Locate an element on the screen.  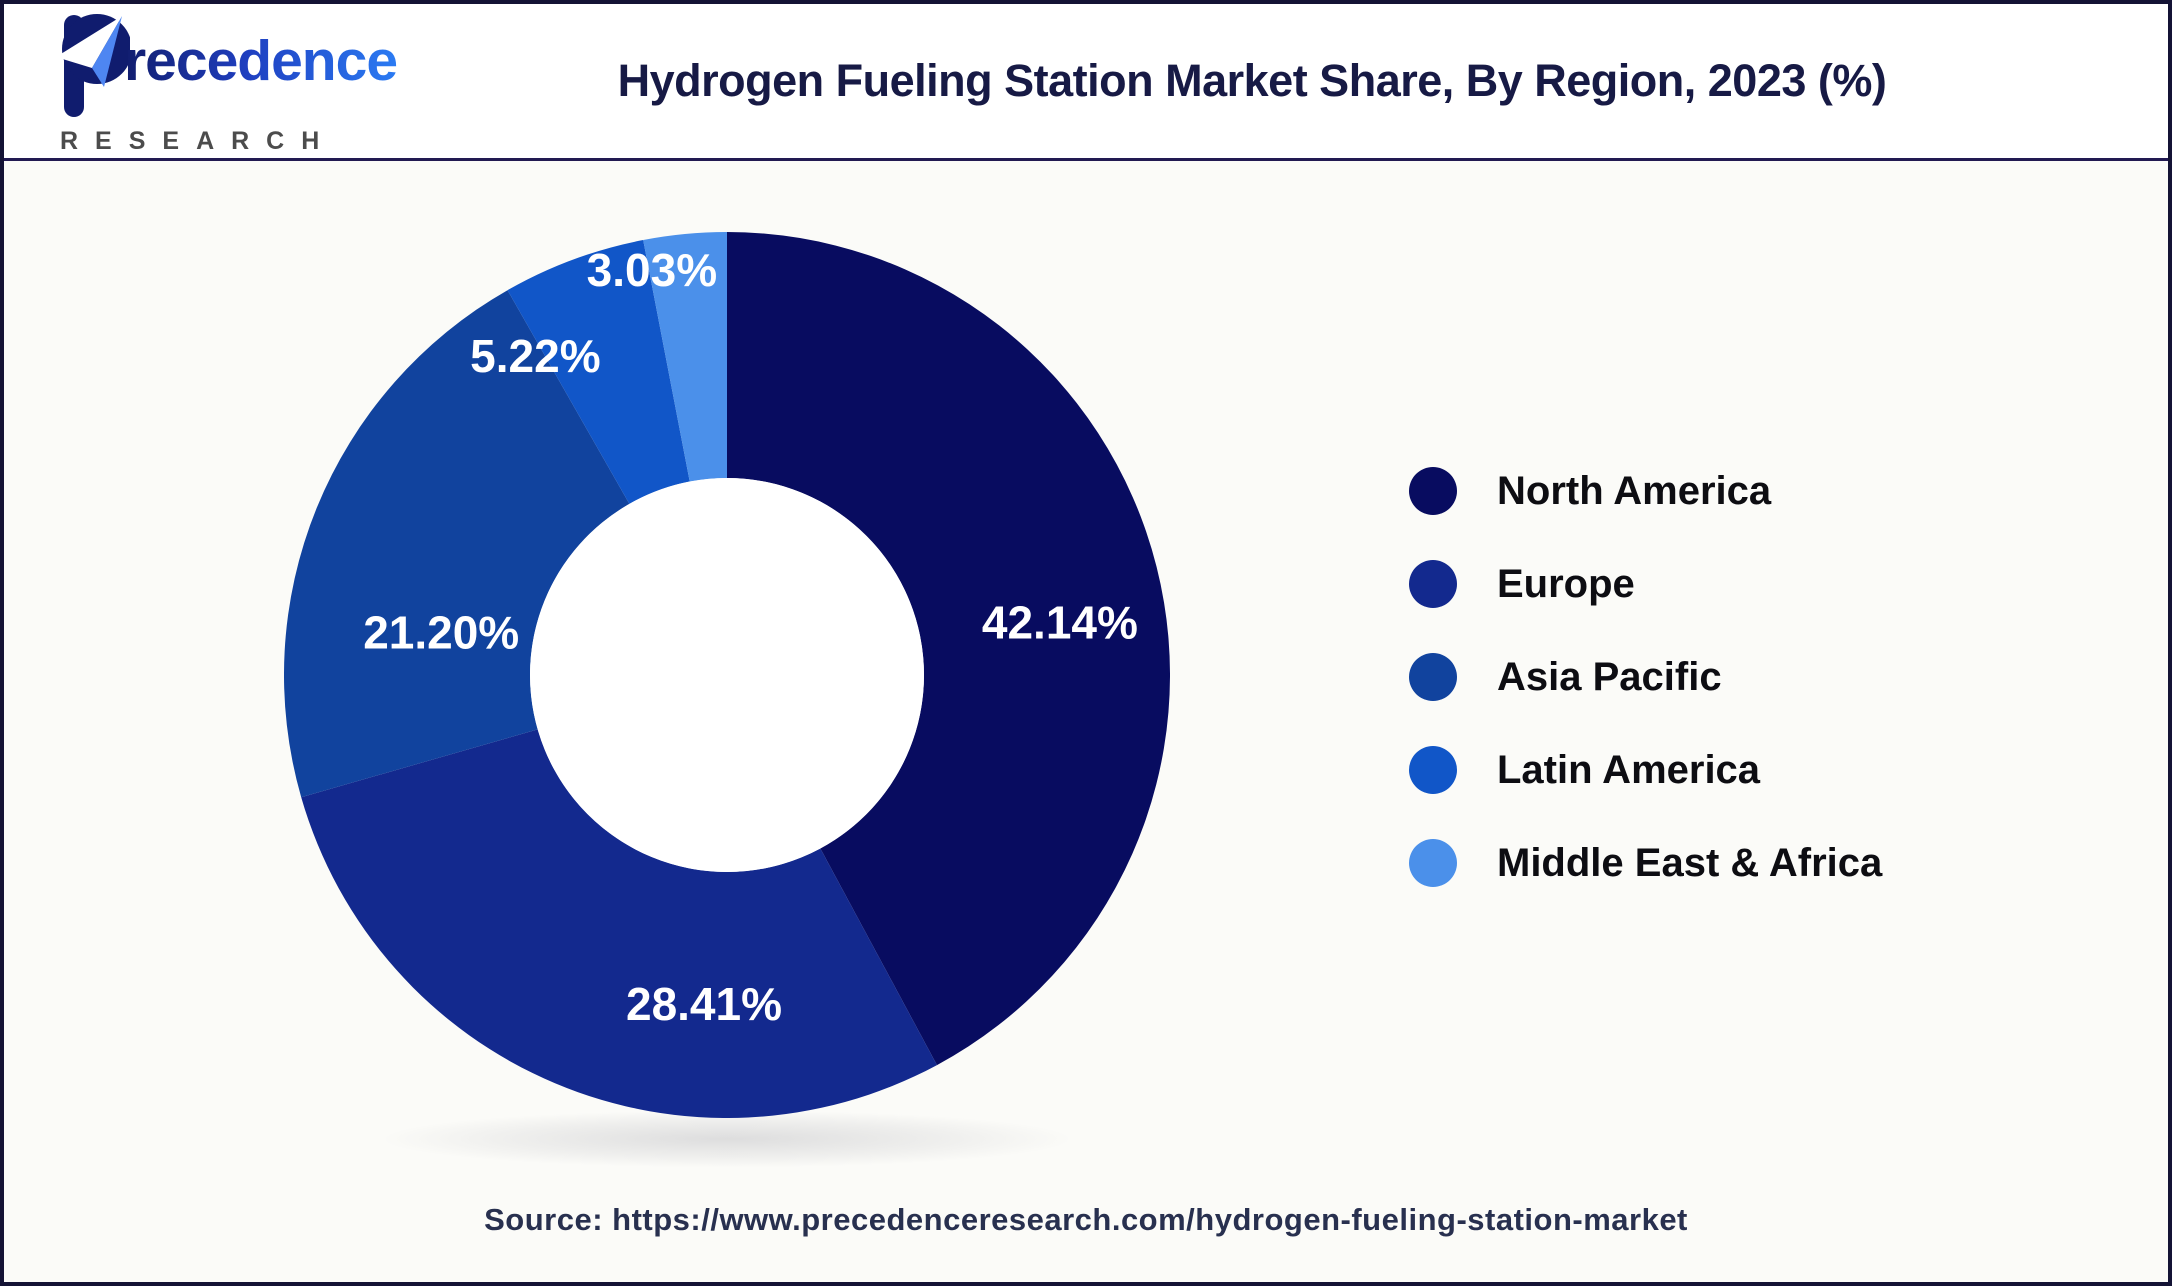
legend-label: Latin America is located at coordinates (1629, 769).